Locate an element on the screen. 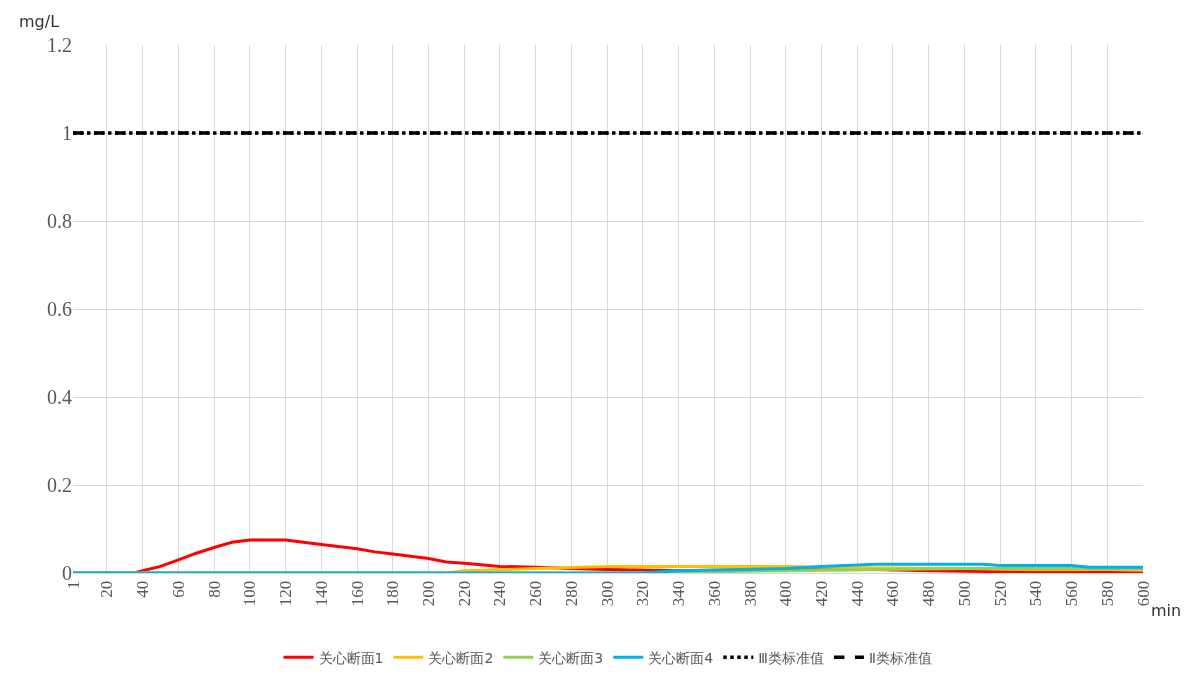 The width and height of the screenshot is (1195, 686). x-tick-label: 540 is located at coordinates (1036, 593).